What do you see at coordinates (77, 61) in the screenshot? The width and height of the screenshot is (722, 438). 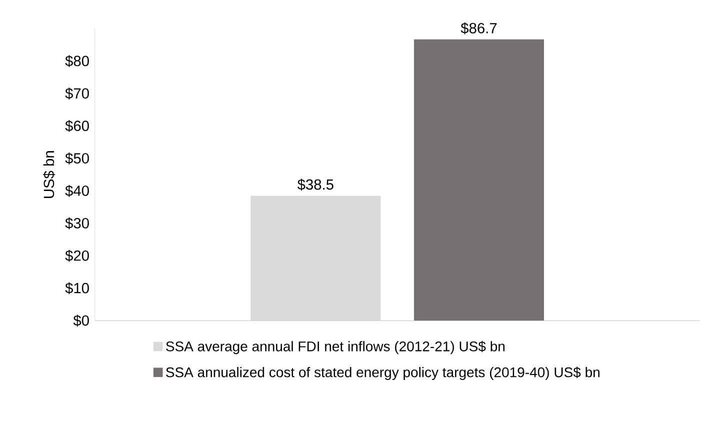 I see `y-tick-label: $80` at bounding box center [77, 61].